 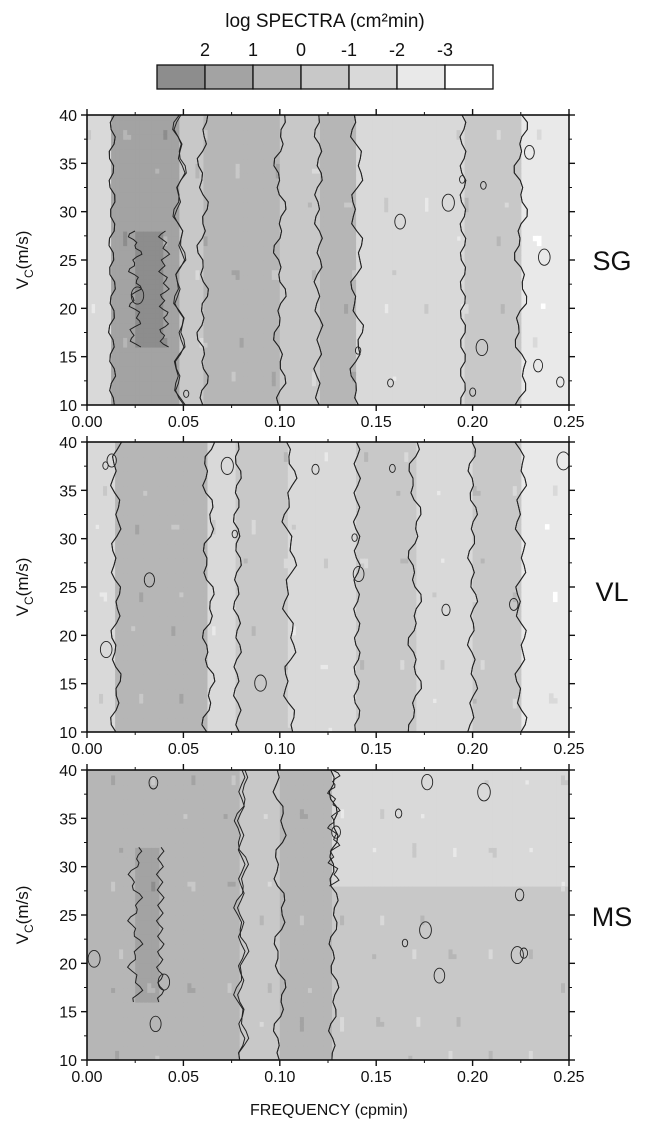 I want to click on legend-level-label: -1, so click(x=349, y=50).